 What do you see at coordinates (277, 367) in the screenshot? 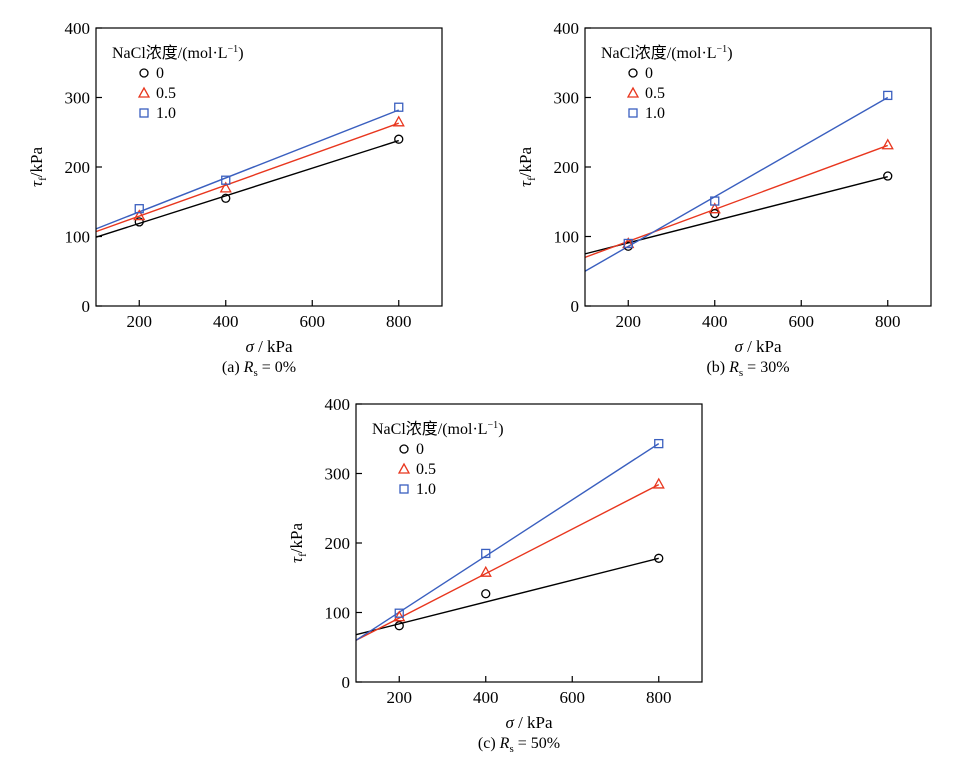
I see `caption-suffix: = 0%` at bounding box center [277, 367].